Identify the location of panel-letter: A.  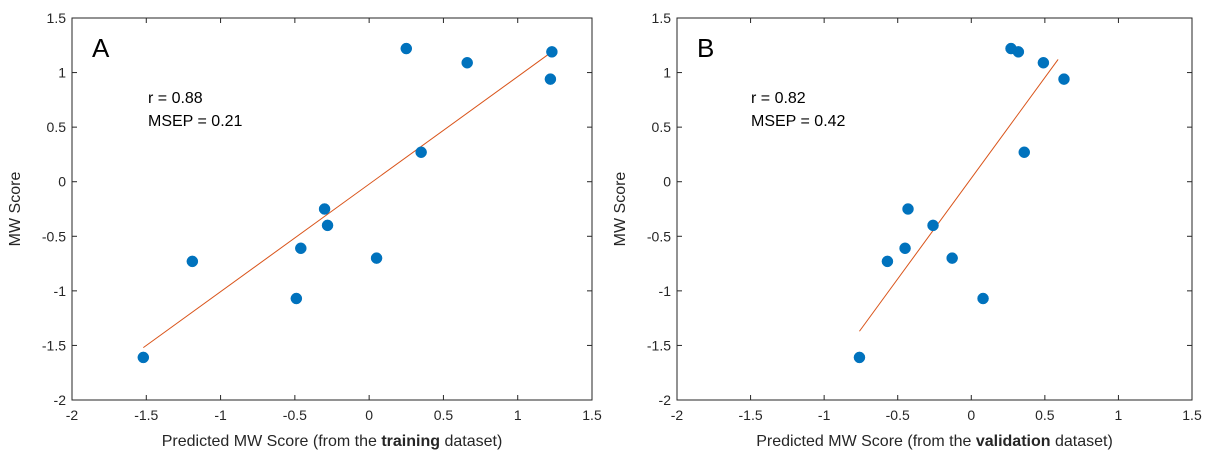
(101, 48).